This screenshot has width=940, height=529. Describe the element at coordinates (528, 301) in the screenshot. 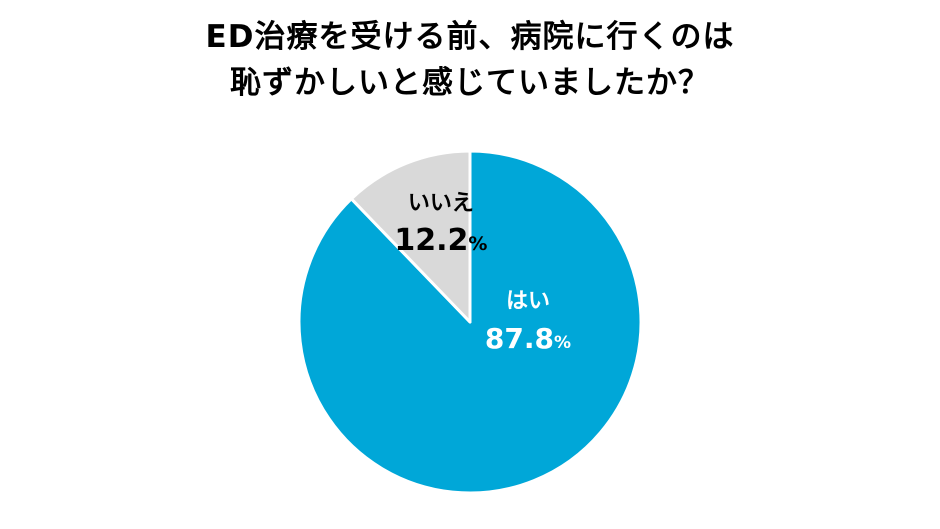

I see `slice-label-0: はい` at that location.